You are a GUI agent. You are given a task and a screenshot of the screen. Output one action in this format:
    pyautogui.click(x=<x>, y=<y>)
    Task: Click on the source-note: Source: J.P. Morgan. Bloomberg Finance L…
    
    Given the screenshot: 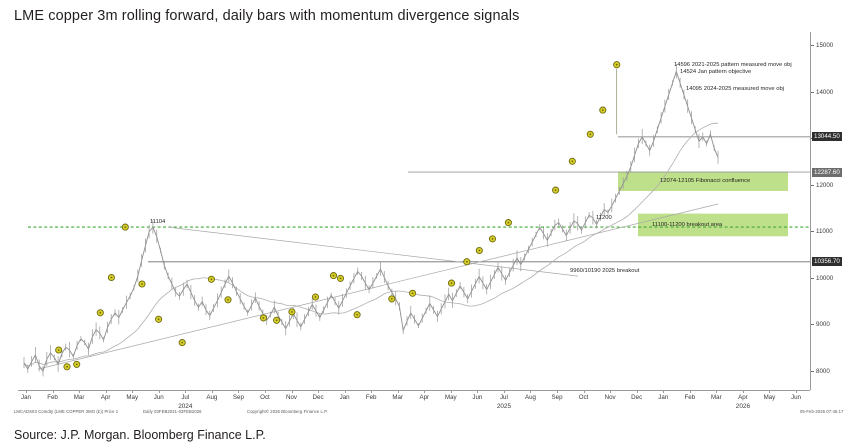 What is the action you would take?
    pyautogui.click(x=140, y=435)
    